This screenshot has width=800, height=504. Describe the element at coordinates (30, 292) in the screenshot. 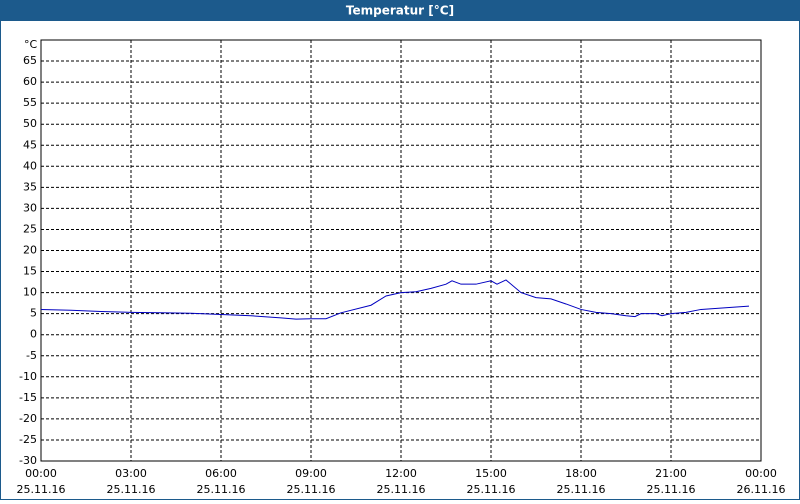

I see `y-tick-label: 10` at that location.